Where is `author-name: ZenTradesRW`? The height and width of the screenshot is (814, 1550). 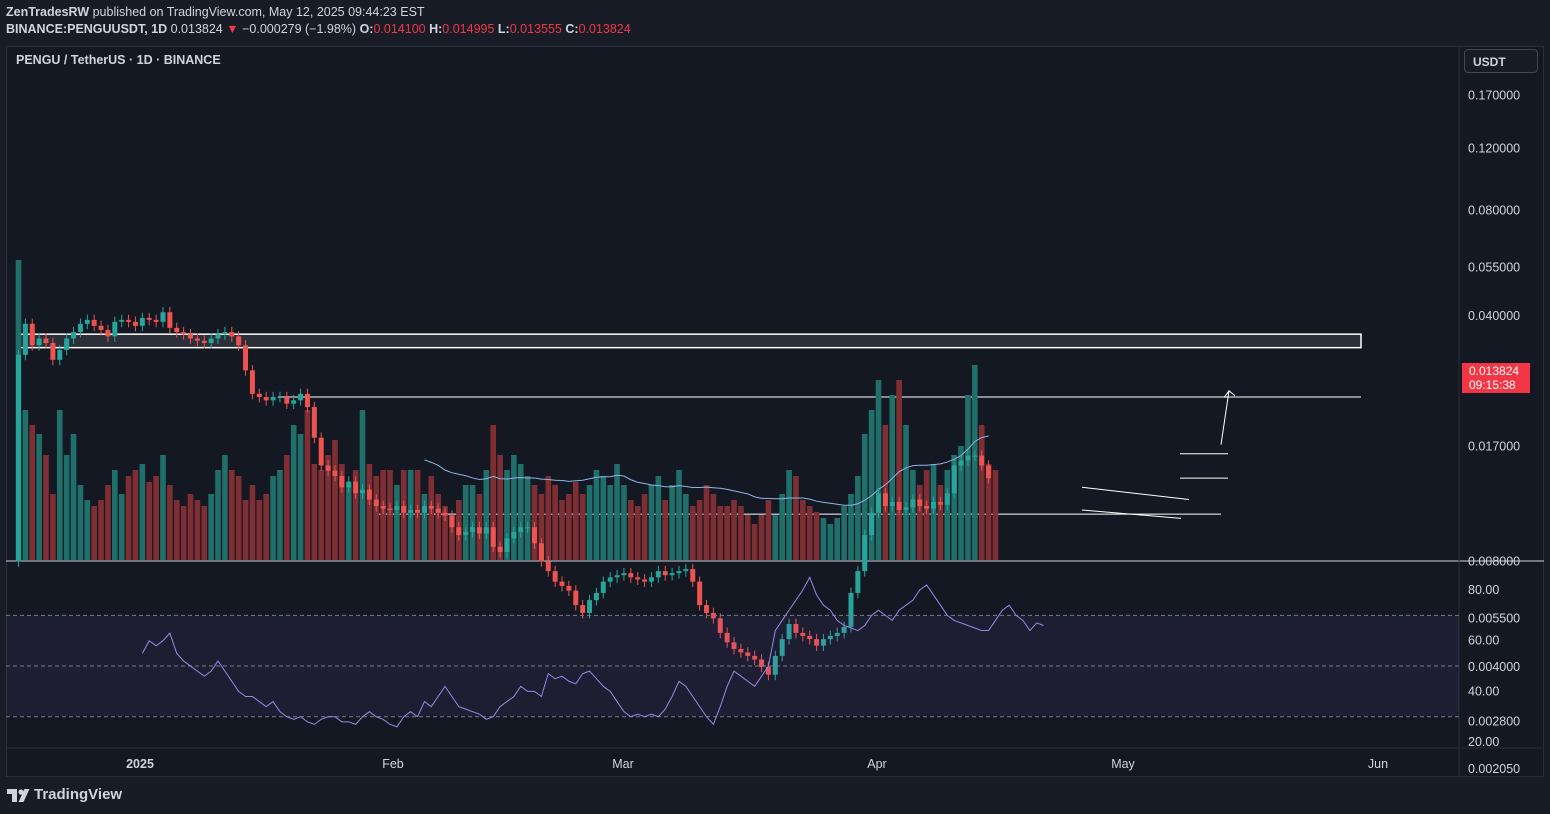 author-name: ZenTradesRW is located at coordinates (48, 12).